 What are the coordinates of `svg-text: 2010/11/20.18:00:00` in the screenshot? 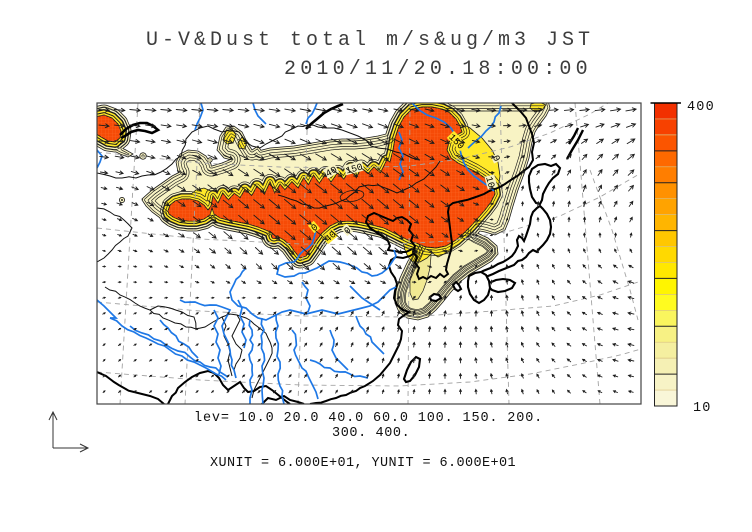 It's located at (438, 69).